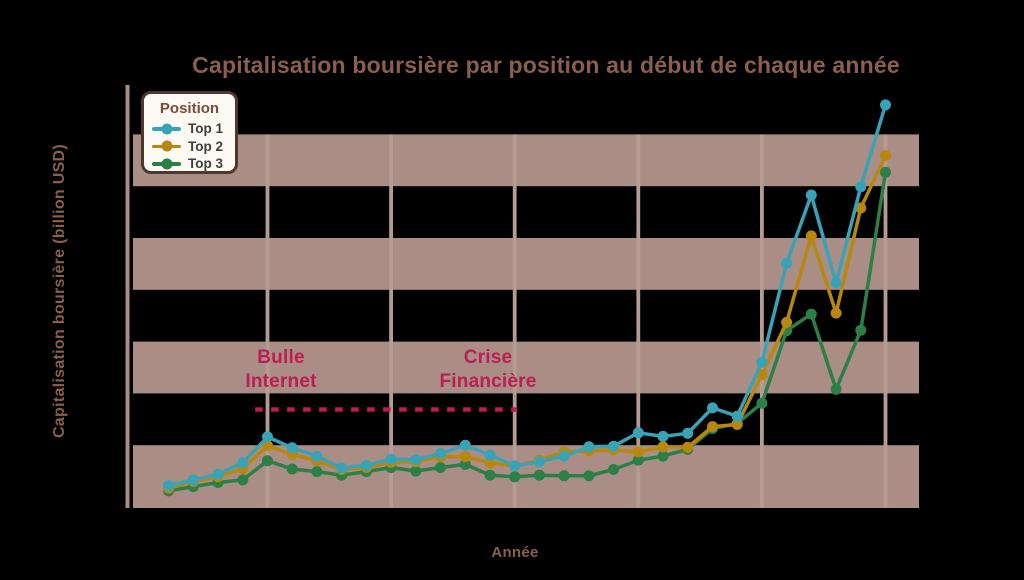 The height and width of the screenshot is (580, 1024). Describe the element at coordinates (205, 164) in the screenshot. I see `legend-item-label: Top 3` at that location.